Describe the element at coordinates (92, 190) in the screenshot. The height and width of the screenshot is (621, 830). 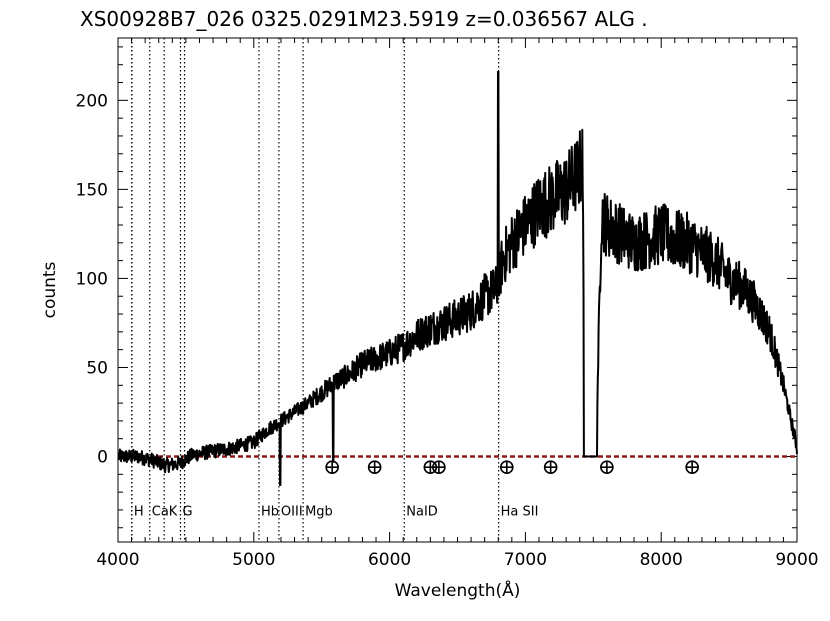
I see `y-tick-label: 150` at that location.